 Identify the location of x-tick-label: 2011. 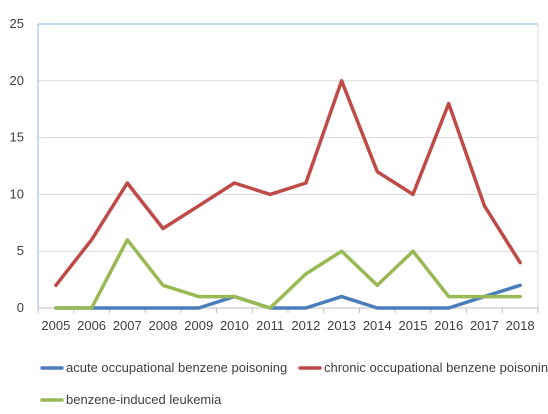
(270, 325).